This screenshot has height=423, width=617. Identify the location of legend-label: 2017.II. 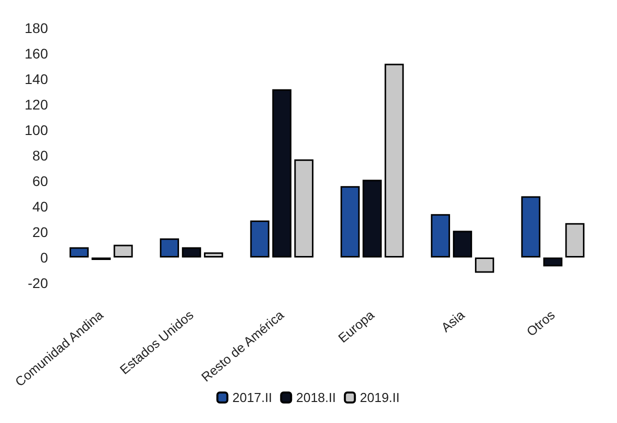
(252, 397).